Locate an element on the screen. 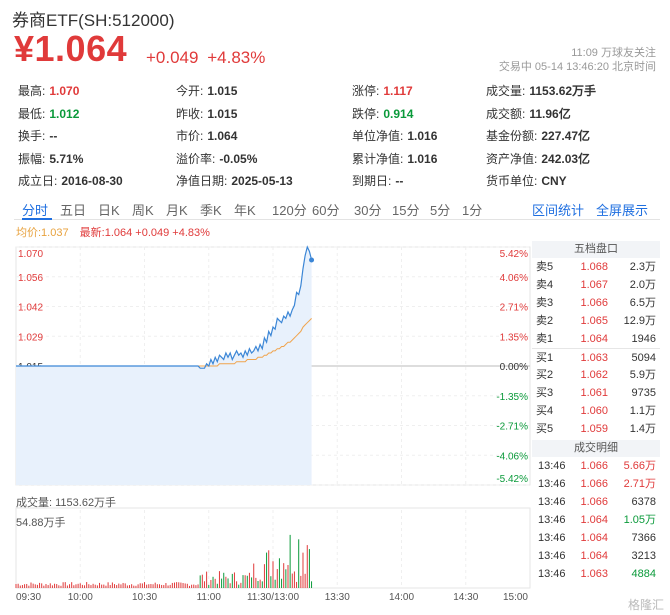 The width and height of the screenshot is (670, 615). order-level-label: 卖4 is located at coordinates (545, 285).